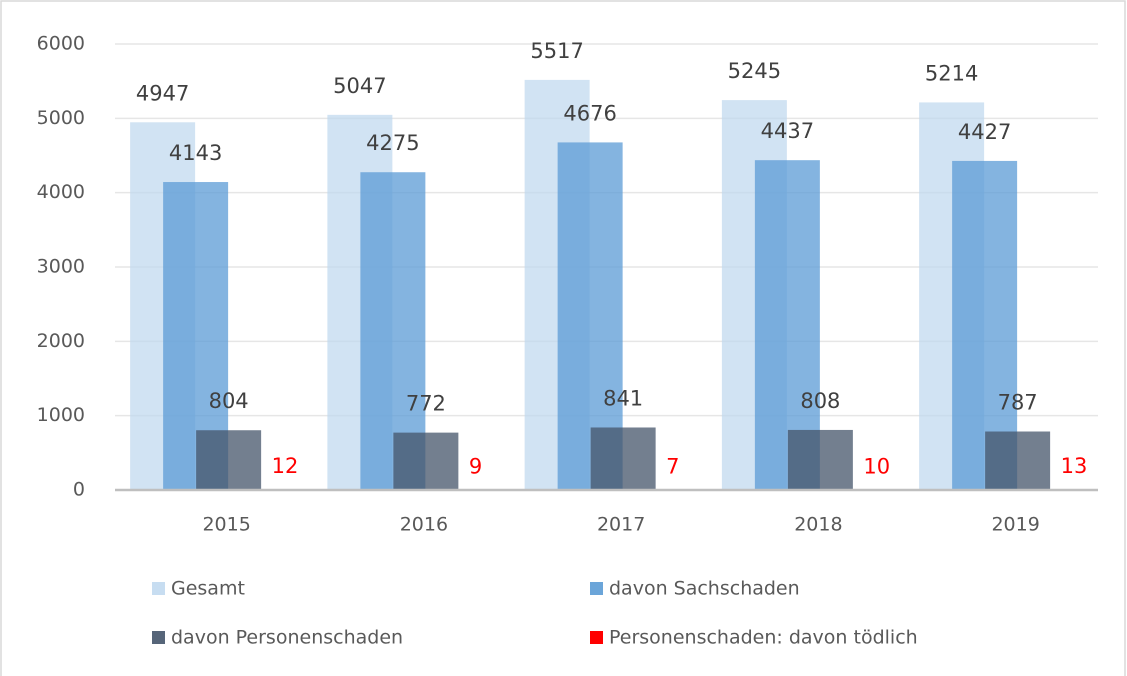 This screenshot has height=676, width=1127. I want to click on legend-label: Gesamt, so click(208, 589).